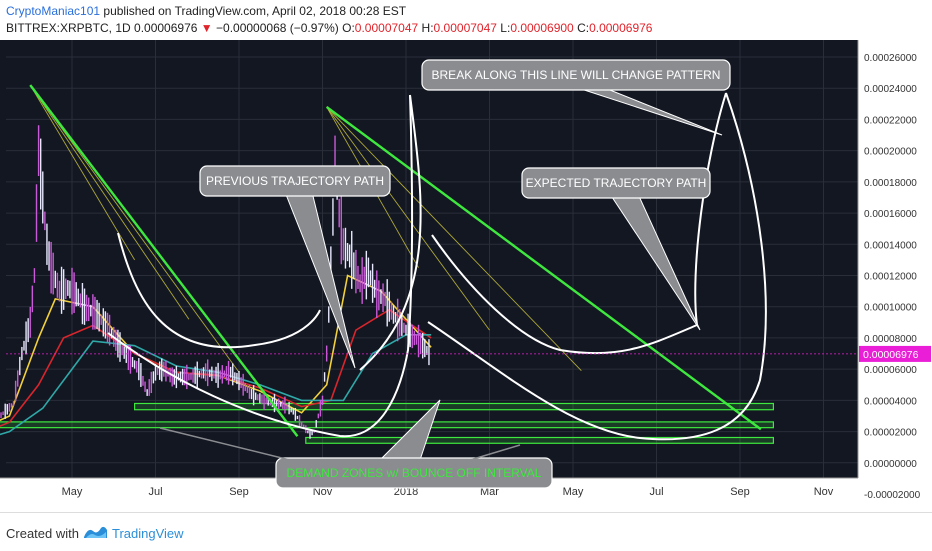 Image resolution: width=932 pixels, height=551 pixels. What do you see at coordinates (277, 28) in the screenshot?
I see `price-change: −0.00000068 (−0.97%)` at bounding box center [277, 28].